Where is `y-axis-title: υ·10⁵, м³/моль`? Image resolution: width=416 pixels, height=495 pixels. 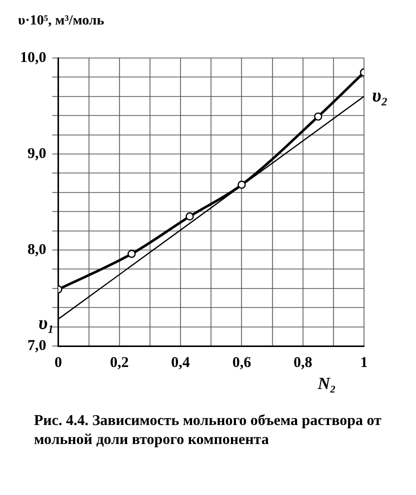
y-axis-title: υ·10⁵, м³/моль is located at coordinates (61, 21).